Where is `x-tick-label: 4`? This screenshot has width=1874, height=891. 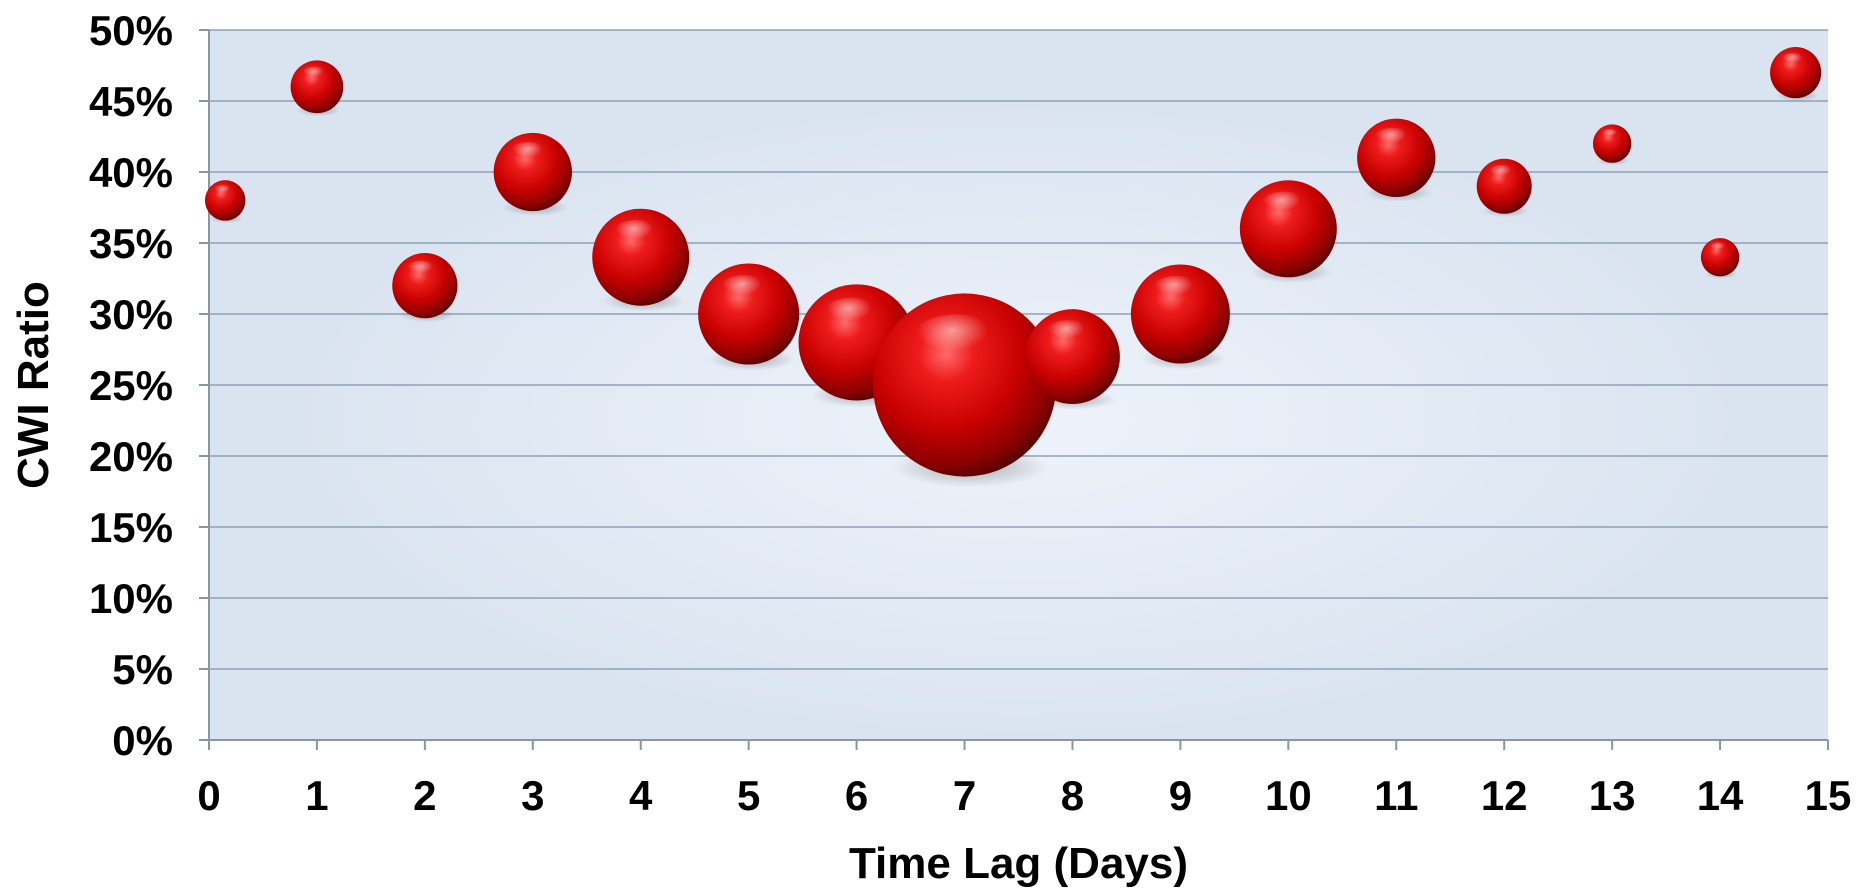
x-tick-label: 4 is located at coordinates (641, 795).